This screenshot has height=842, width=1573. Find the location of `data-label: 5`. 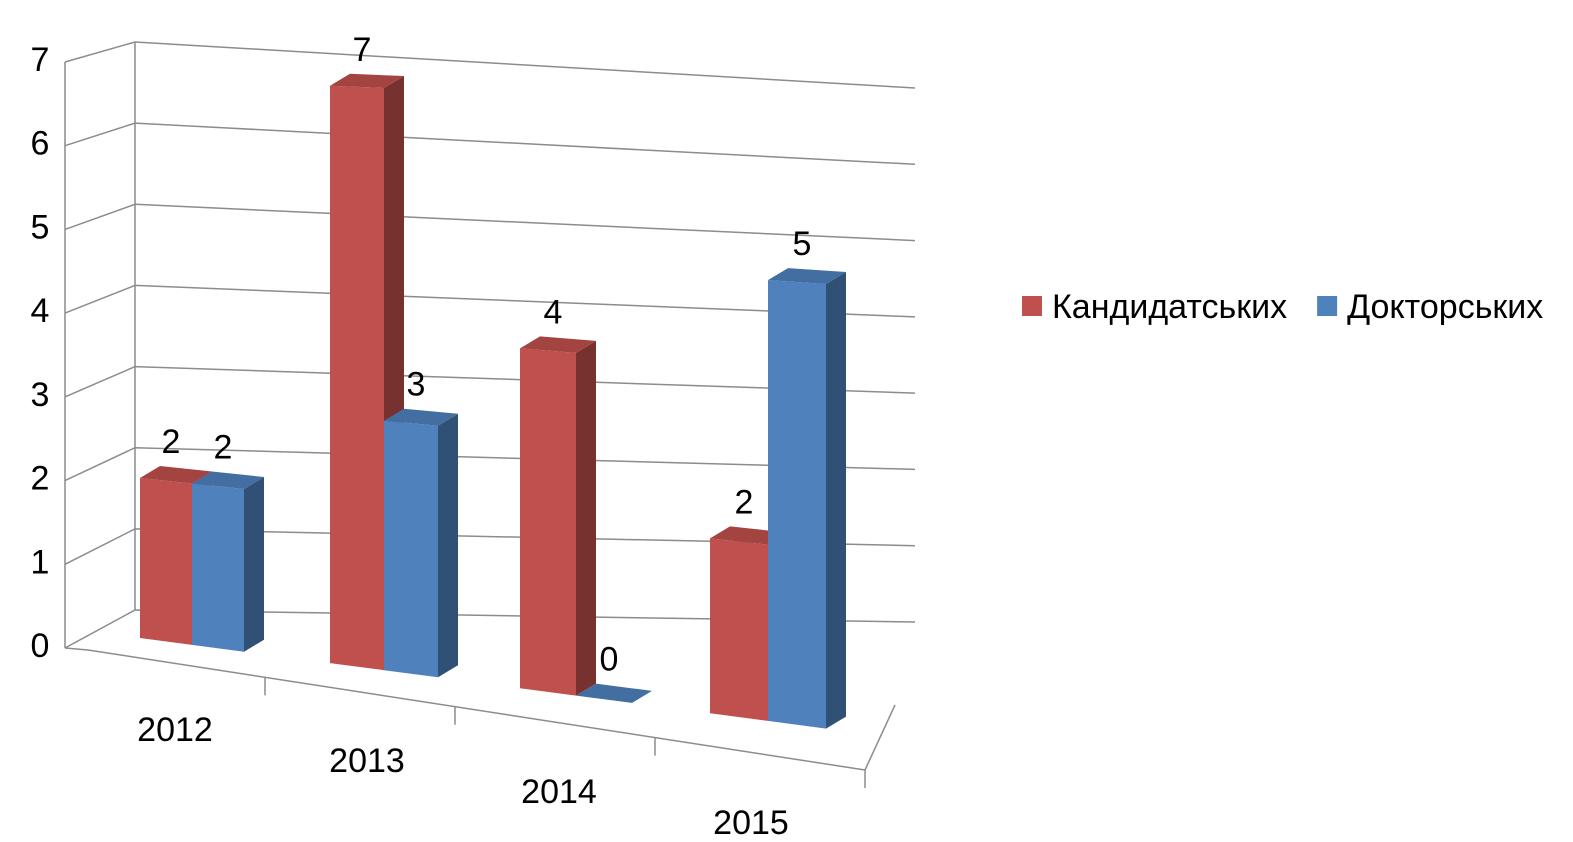

data-label: 5 is located at coordinates (802, 244).